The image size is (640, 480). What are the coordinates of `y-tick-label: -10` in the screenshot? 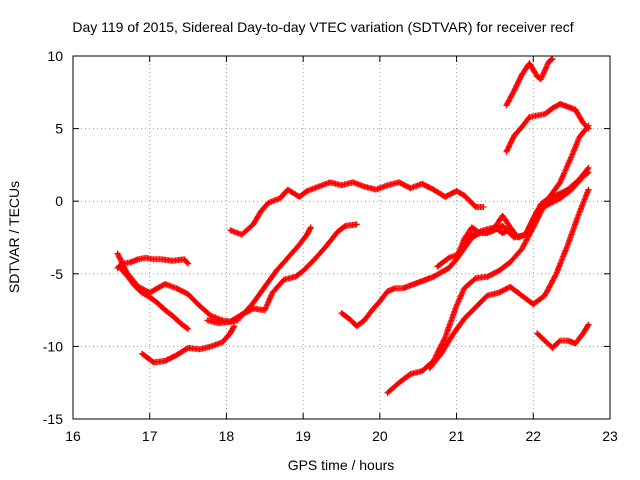 It's located at (53, 346).